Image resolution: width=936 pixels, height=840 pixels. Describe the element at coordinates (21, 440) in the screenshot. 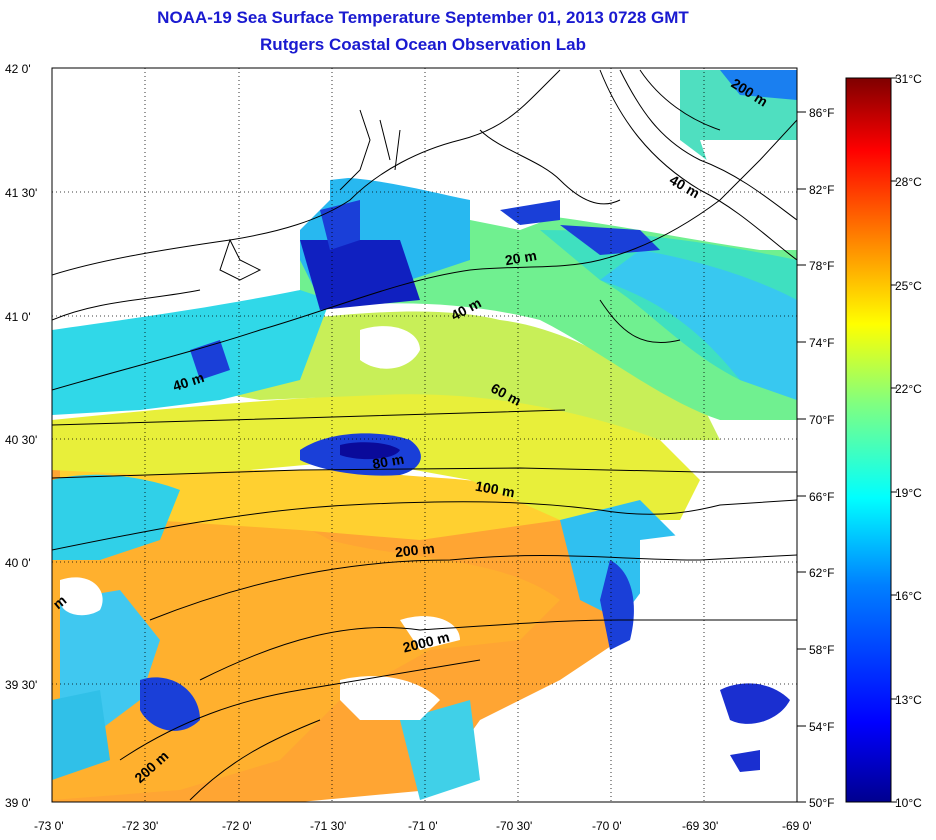

I see `lat-label: 40 30'` at that location.